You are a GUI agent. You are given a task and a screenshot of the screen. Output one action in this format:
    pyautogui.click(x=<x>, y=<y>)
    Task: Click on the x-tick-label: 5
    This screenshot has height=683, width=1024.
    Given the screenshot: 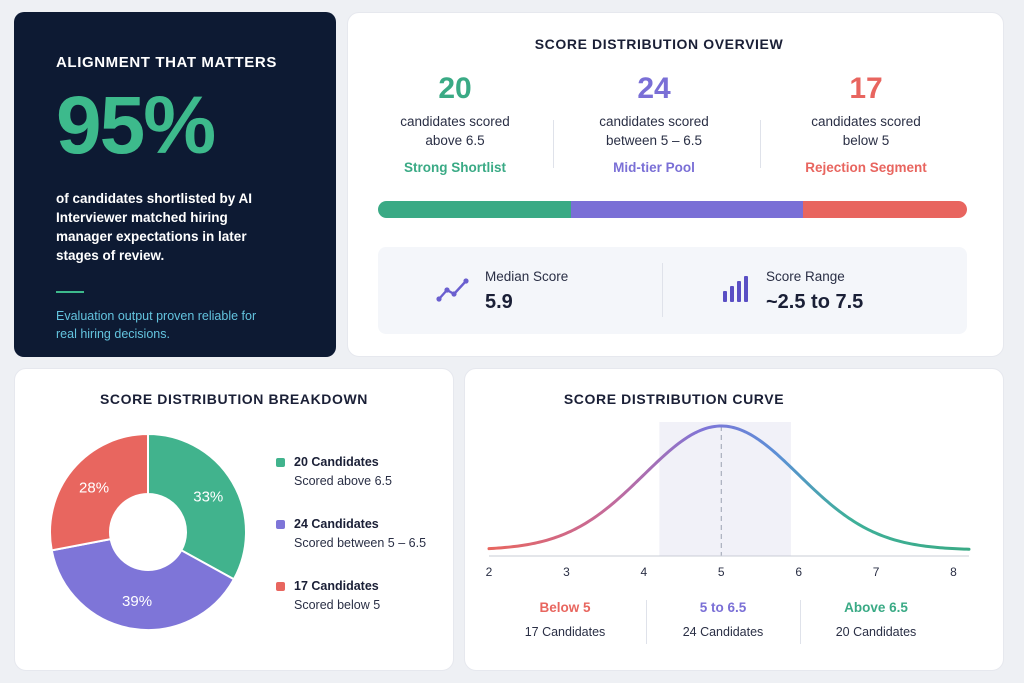 What is the action you would take?
    pyautogui.click(x=721, y=572)
    